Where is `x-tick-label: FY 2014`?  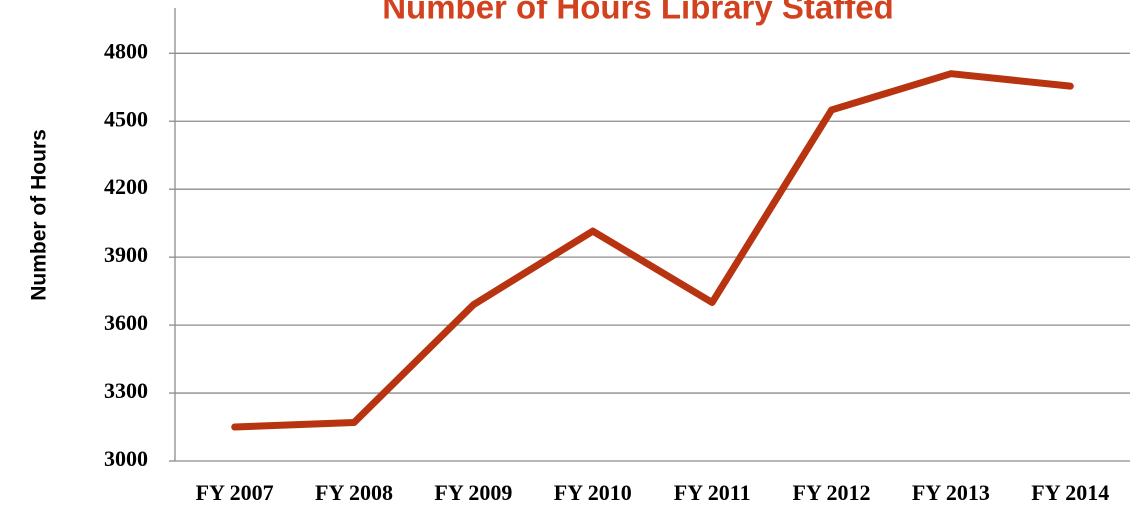 x-tick-label: FY 2014 is located at coordinates (1070, 492).